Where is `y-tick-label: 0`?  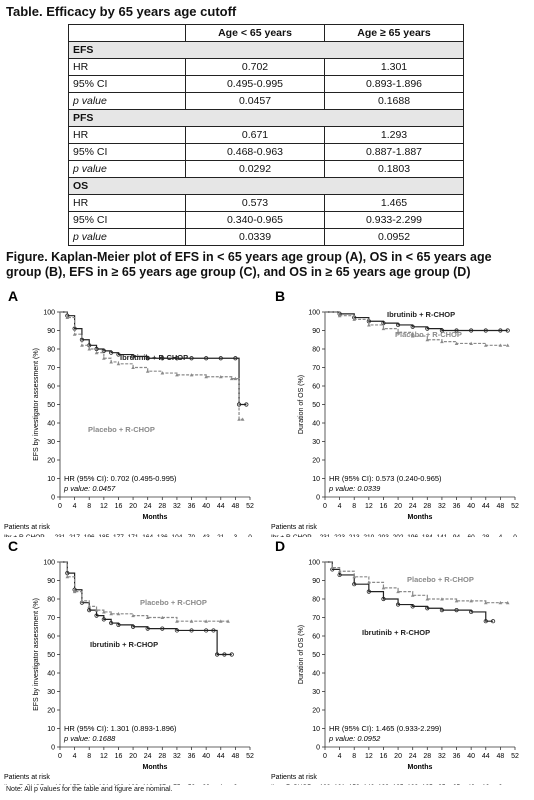
y-tick-label: 0 is located at coordinates (318, 748).